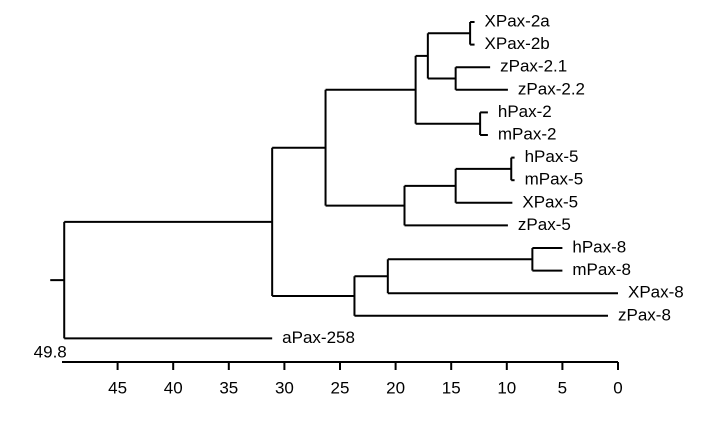 The height and width of the screenshot is (426, 707). Describe the element at coordinates (533, 66) in the screenshot. I see `leaf-label: zPax-2.1` at that location.